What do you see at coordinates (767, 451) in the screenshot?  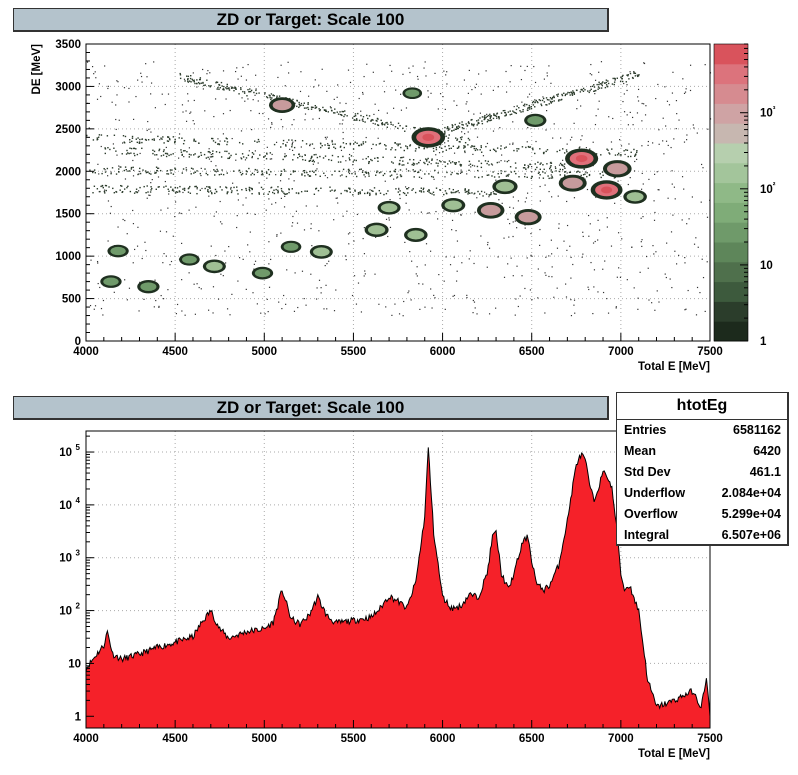 I see `stats-value: 6420` at bounding box center [767, 451].